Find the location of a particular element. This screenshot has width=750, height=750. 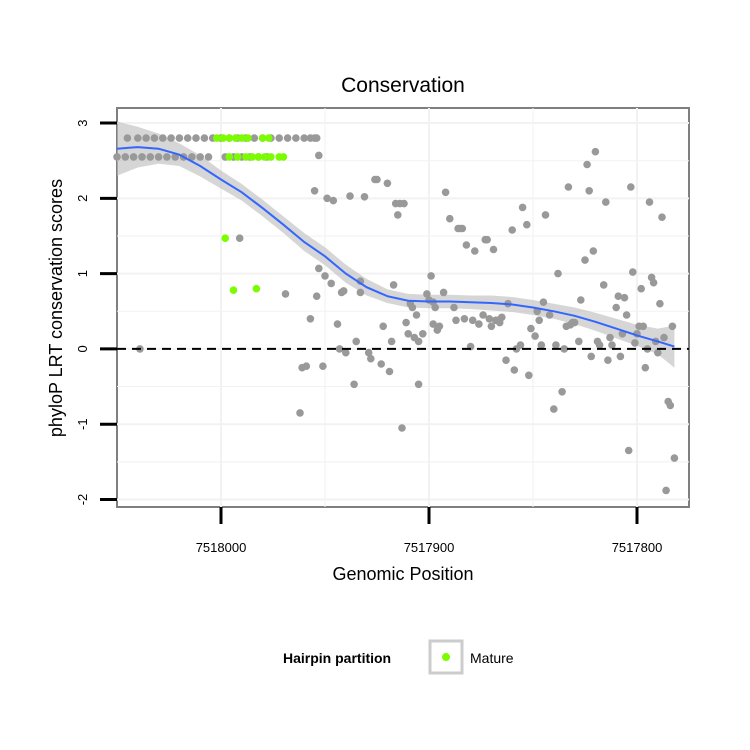

y-tick-label: 0 is located at coordinates (82, 348).